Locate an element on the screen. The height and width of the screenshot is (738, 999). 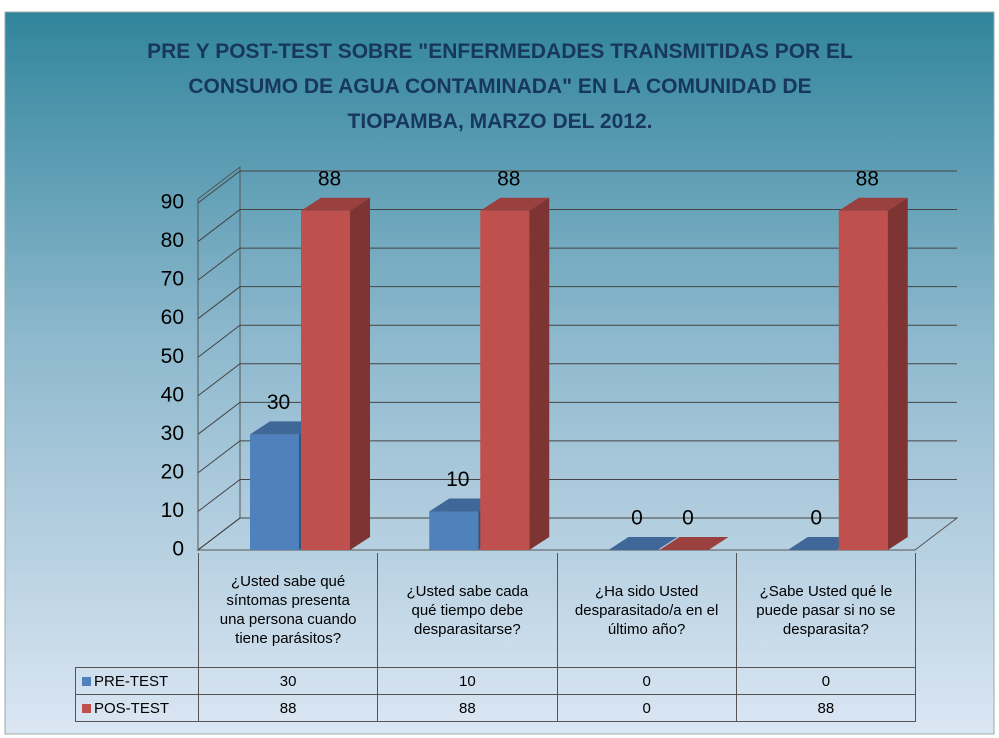
data-label: 30 is located at coordinates (278, 402).